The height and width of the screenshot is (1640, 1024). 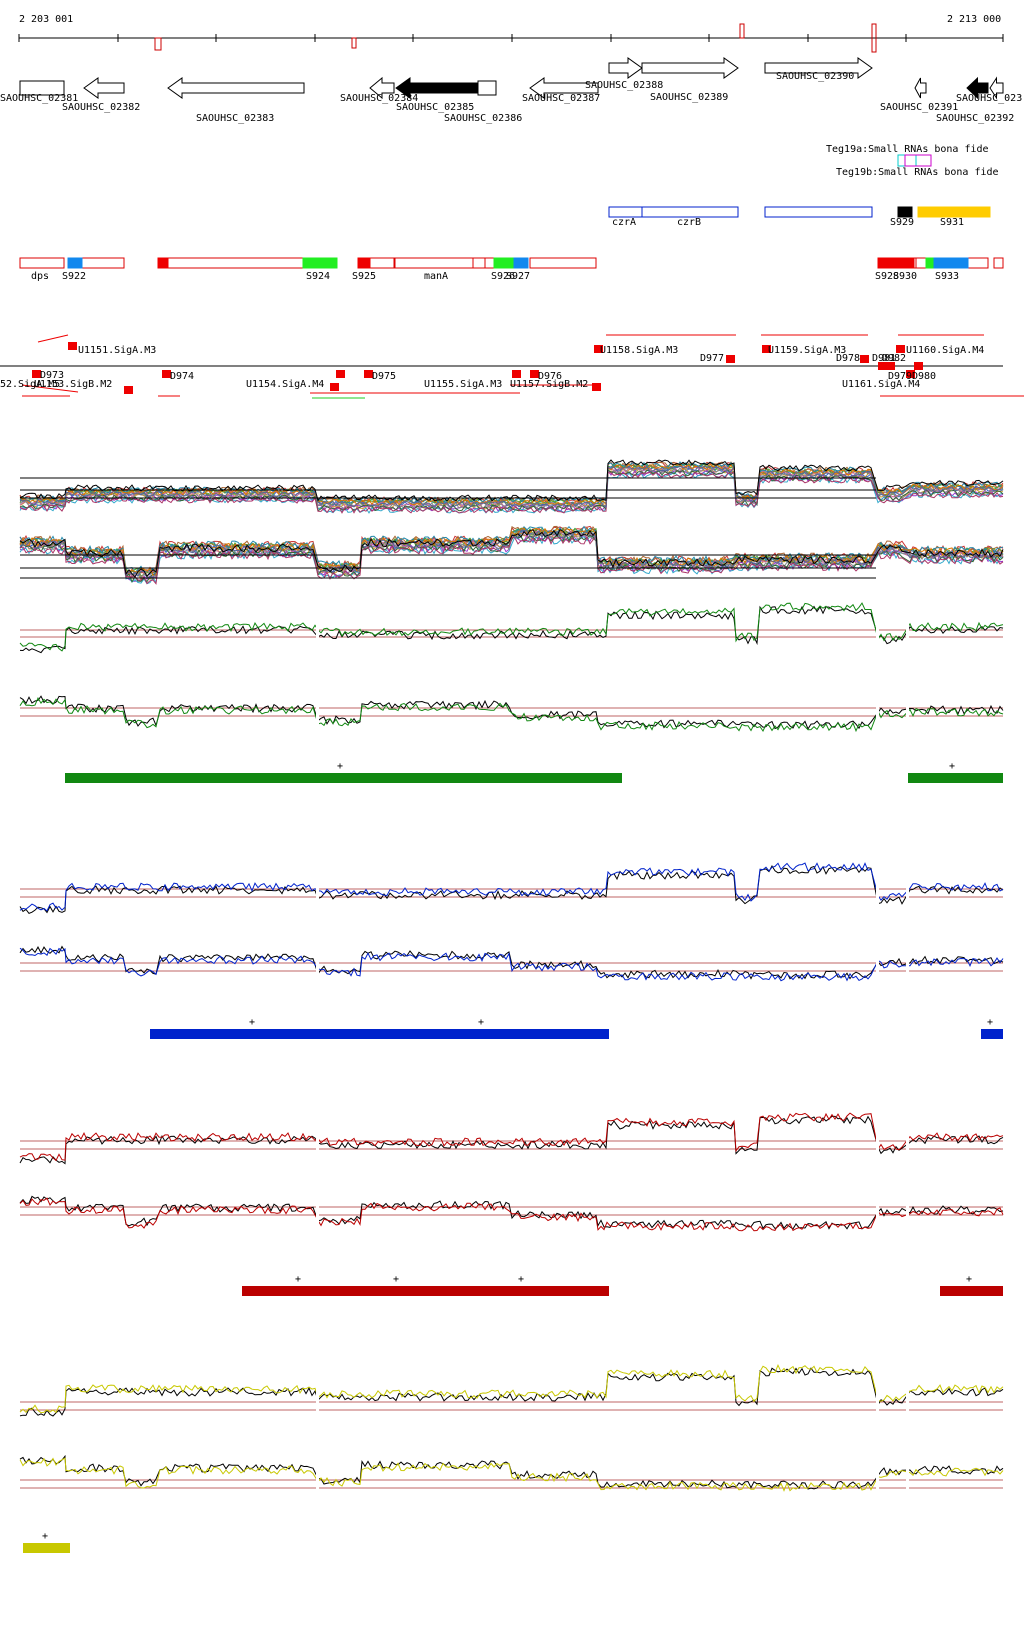 I want to click on segment-label: S925, so click(x=364, y=276).